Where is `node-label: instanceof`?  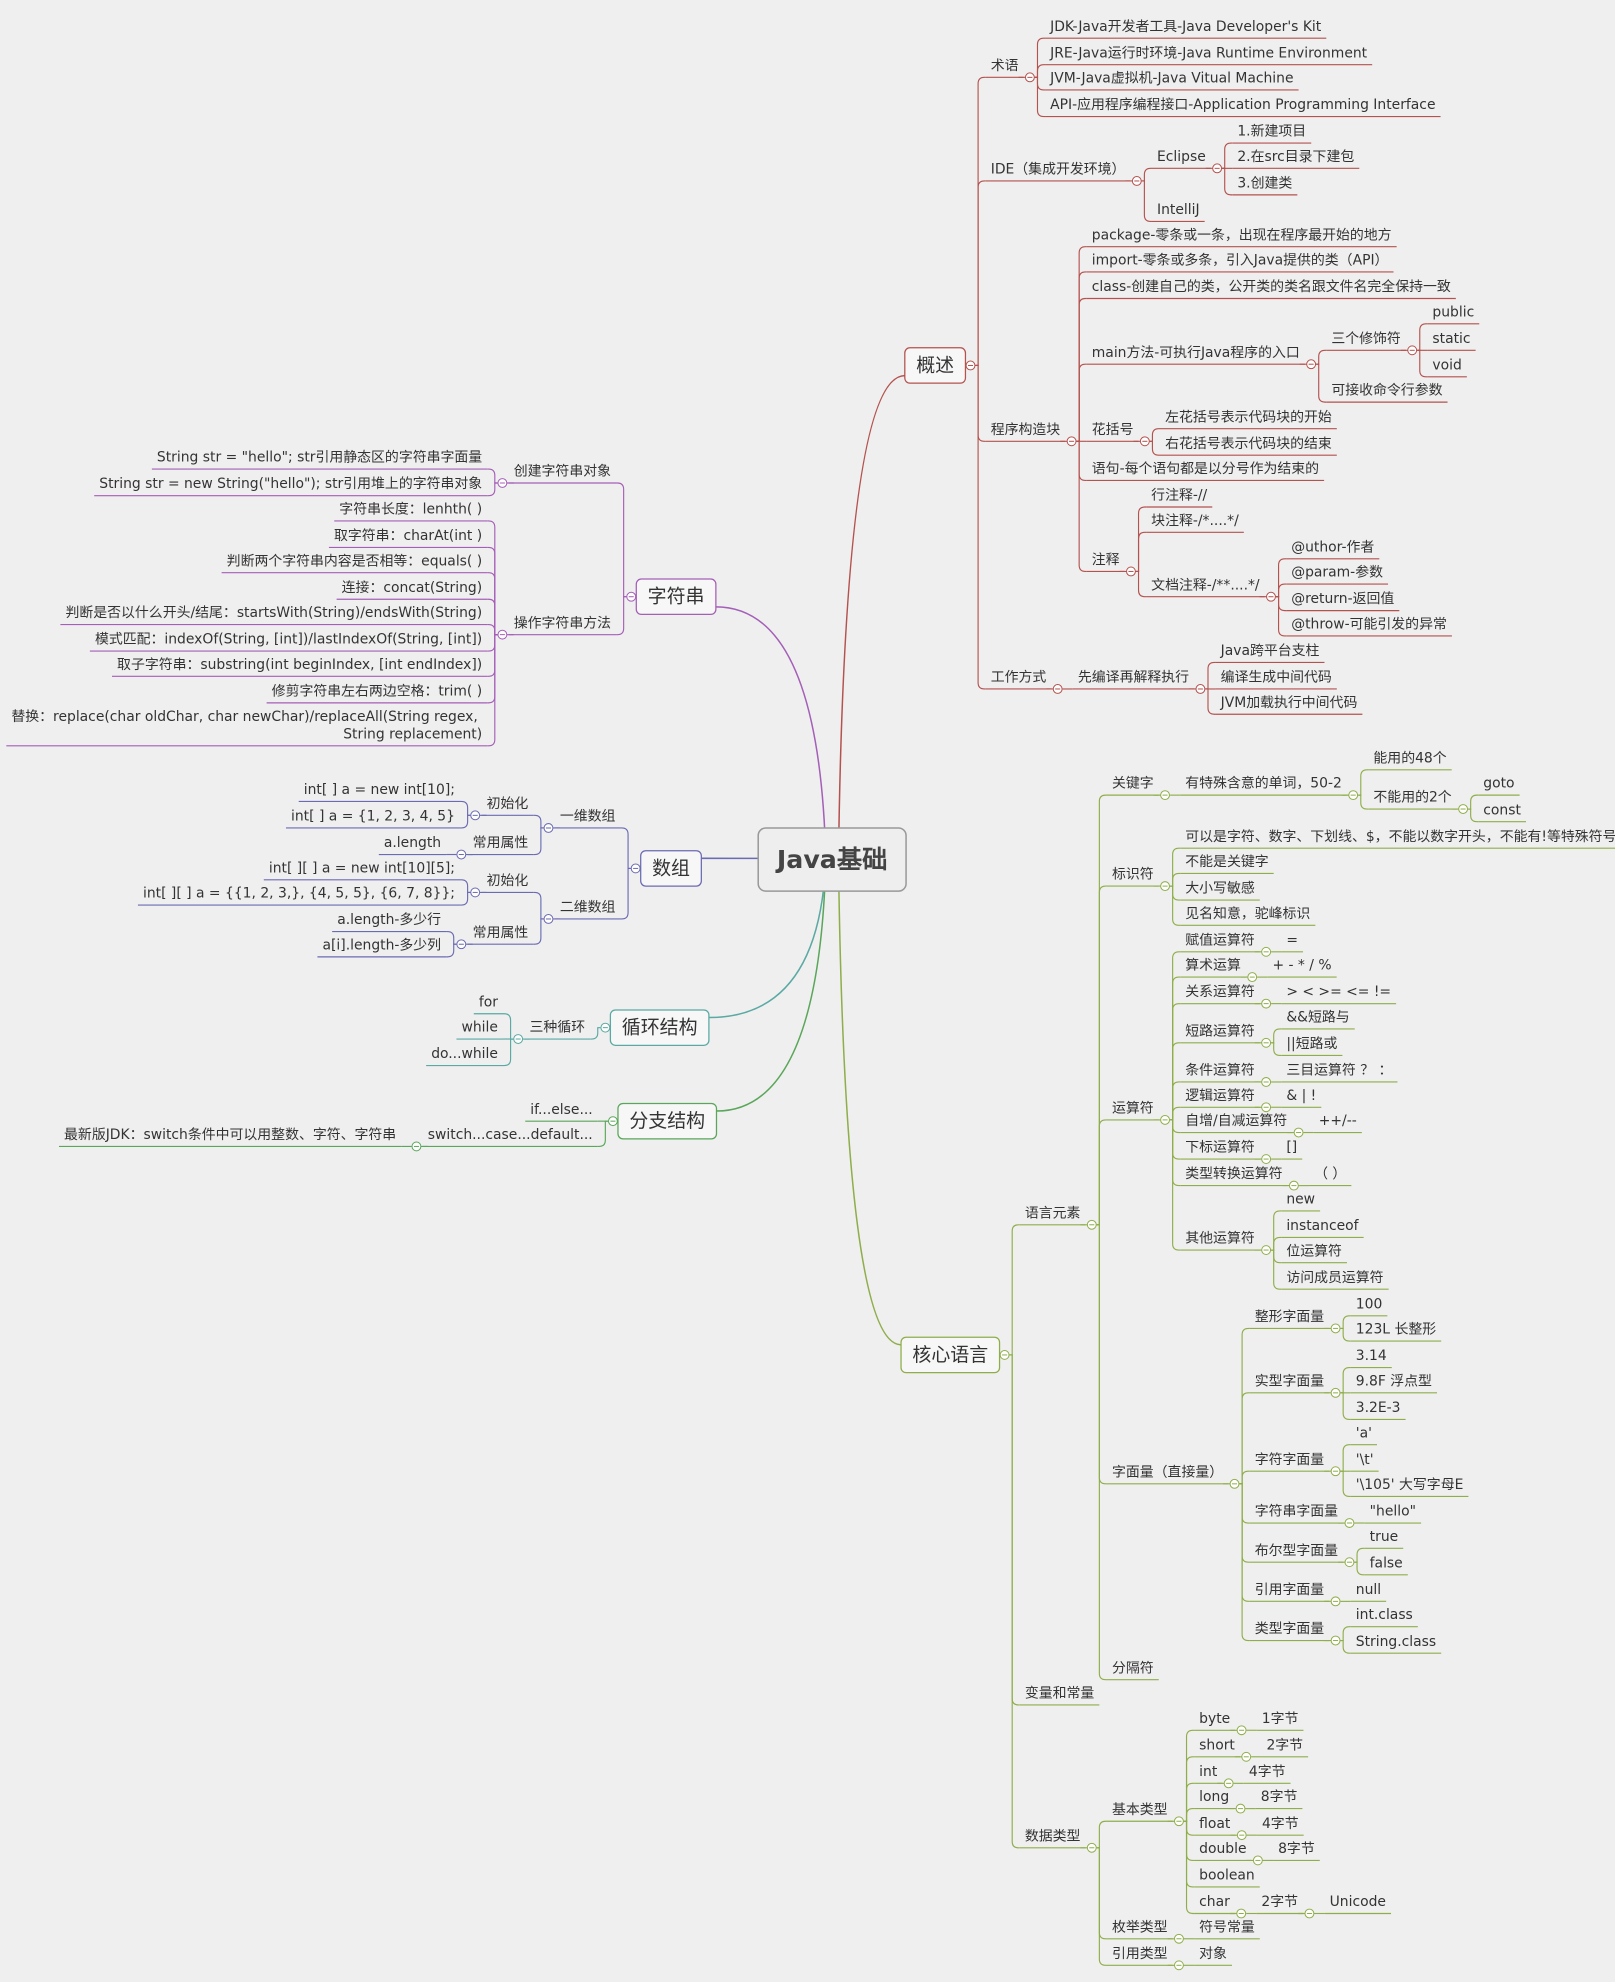 node-label: instanceof is located at coordinates (1322, 1226).